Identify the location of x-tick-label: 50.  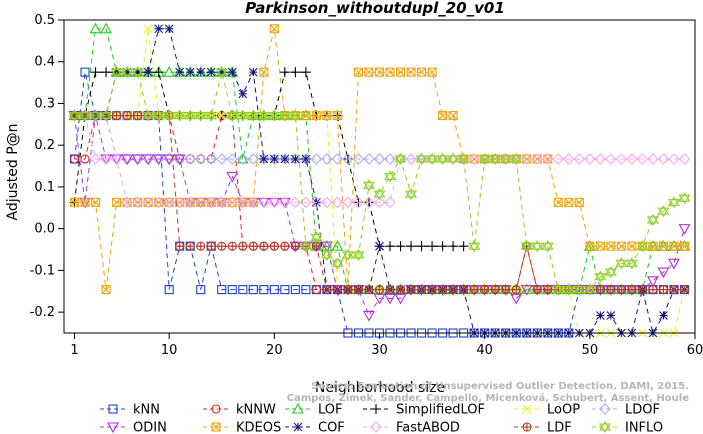
(590, 350).